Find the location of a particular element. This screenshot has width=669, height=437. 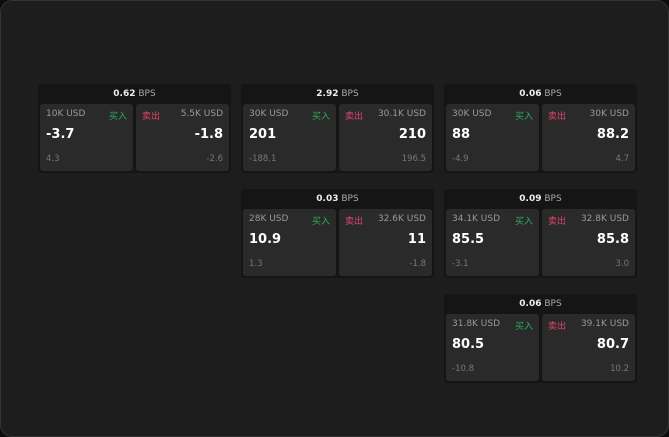

sell-price: -1.8 is located at coordinates (208, 134).